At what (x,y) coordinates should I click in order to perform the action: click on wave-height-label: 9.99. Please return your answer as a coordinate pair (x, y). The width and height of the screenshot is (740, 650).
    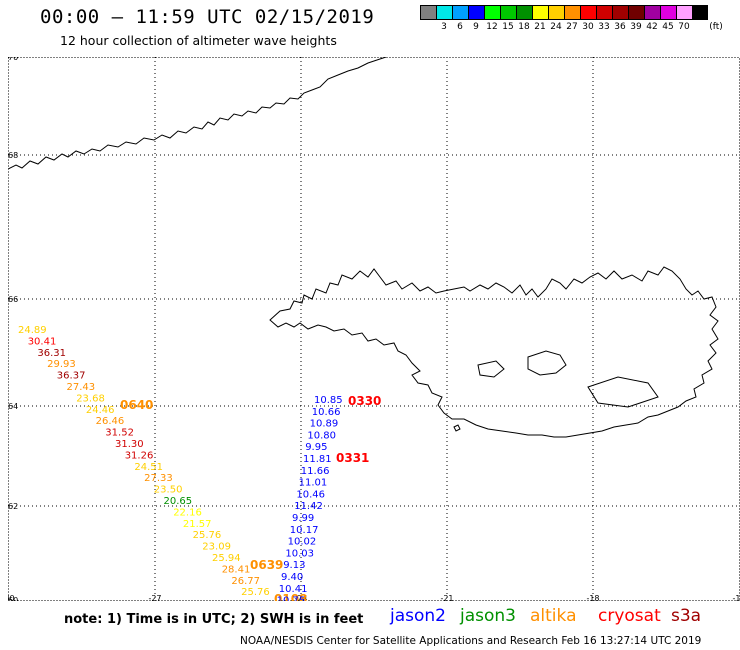
    Looking at the image, I should click on (303, 518).